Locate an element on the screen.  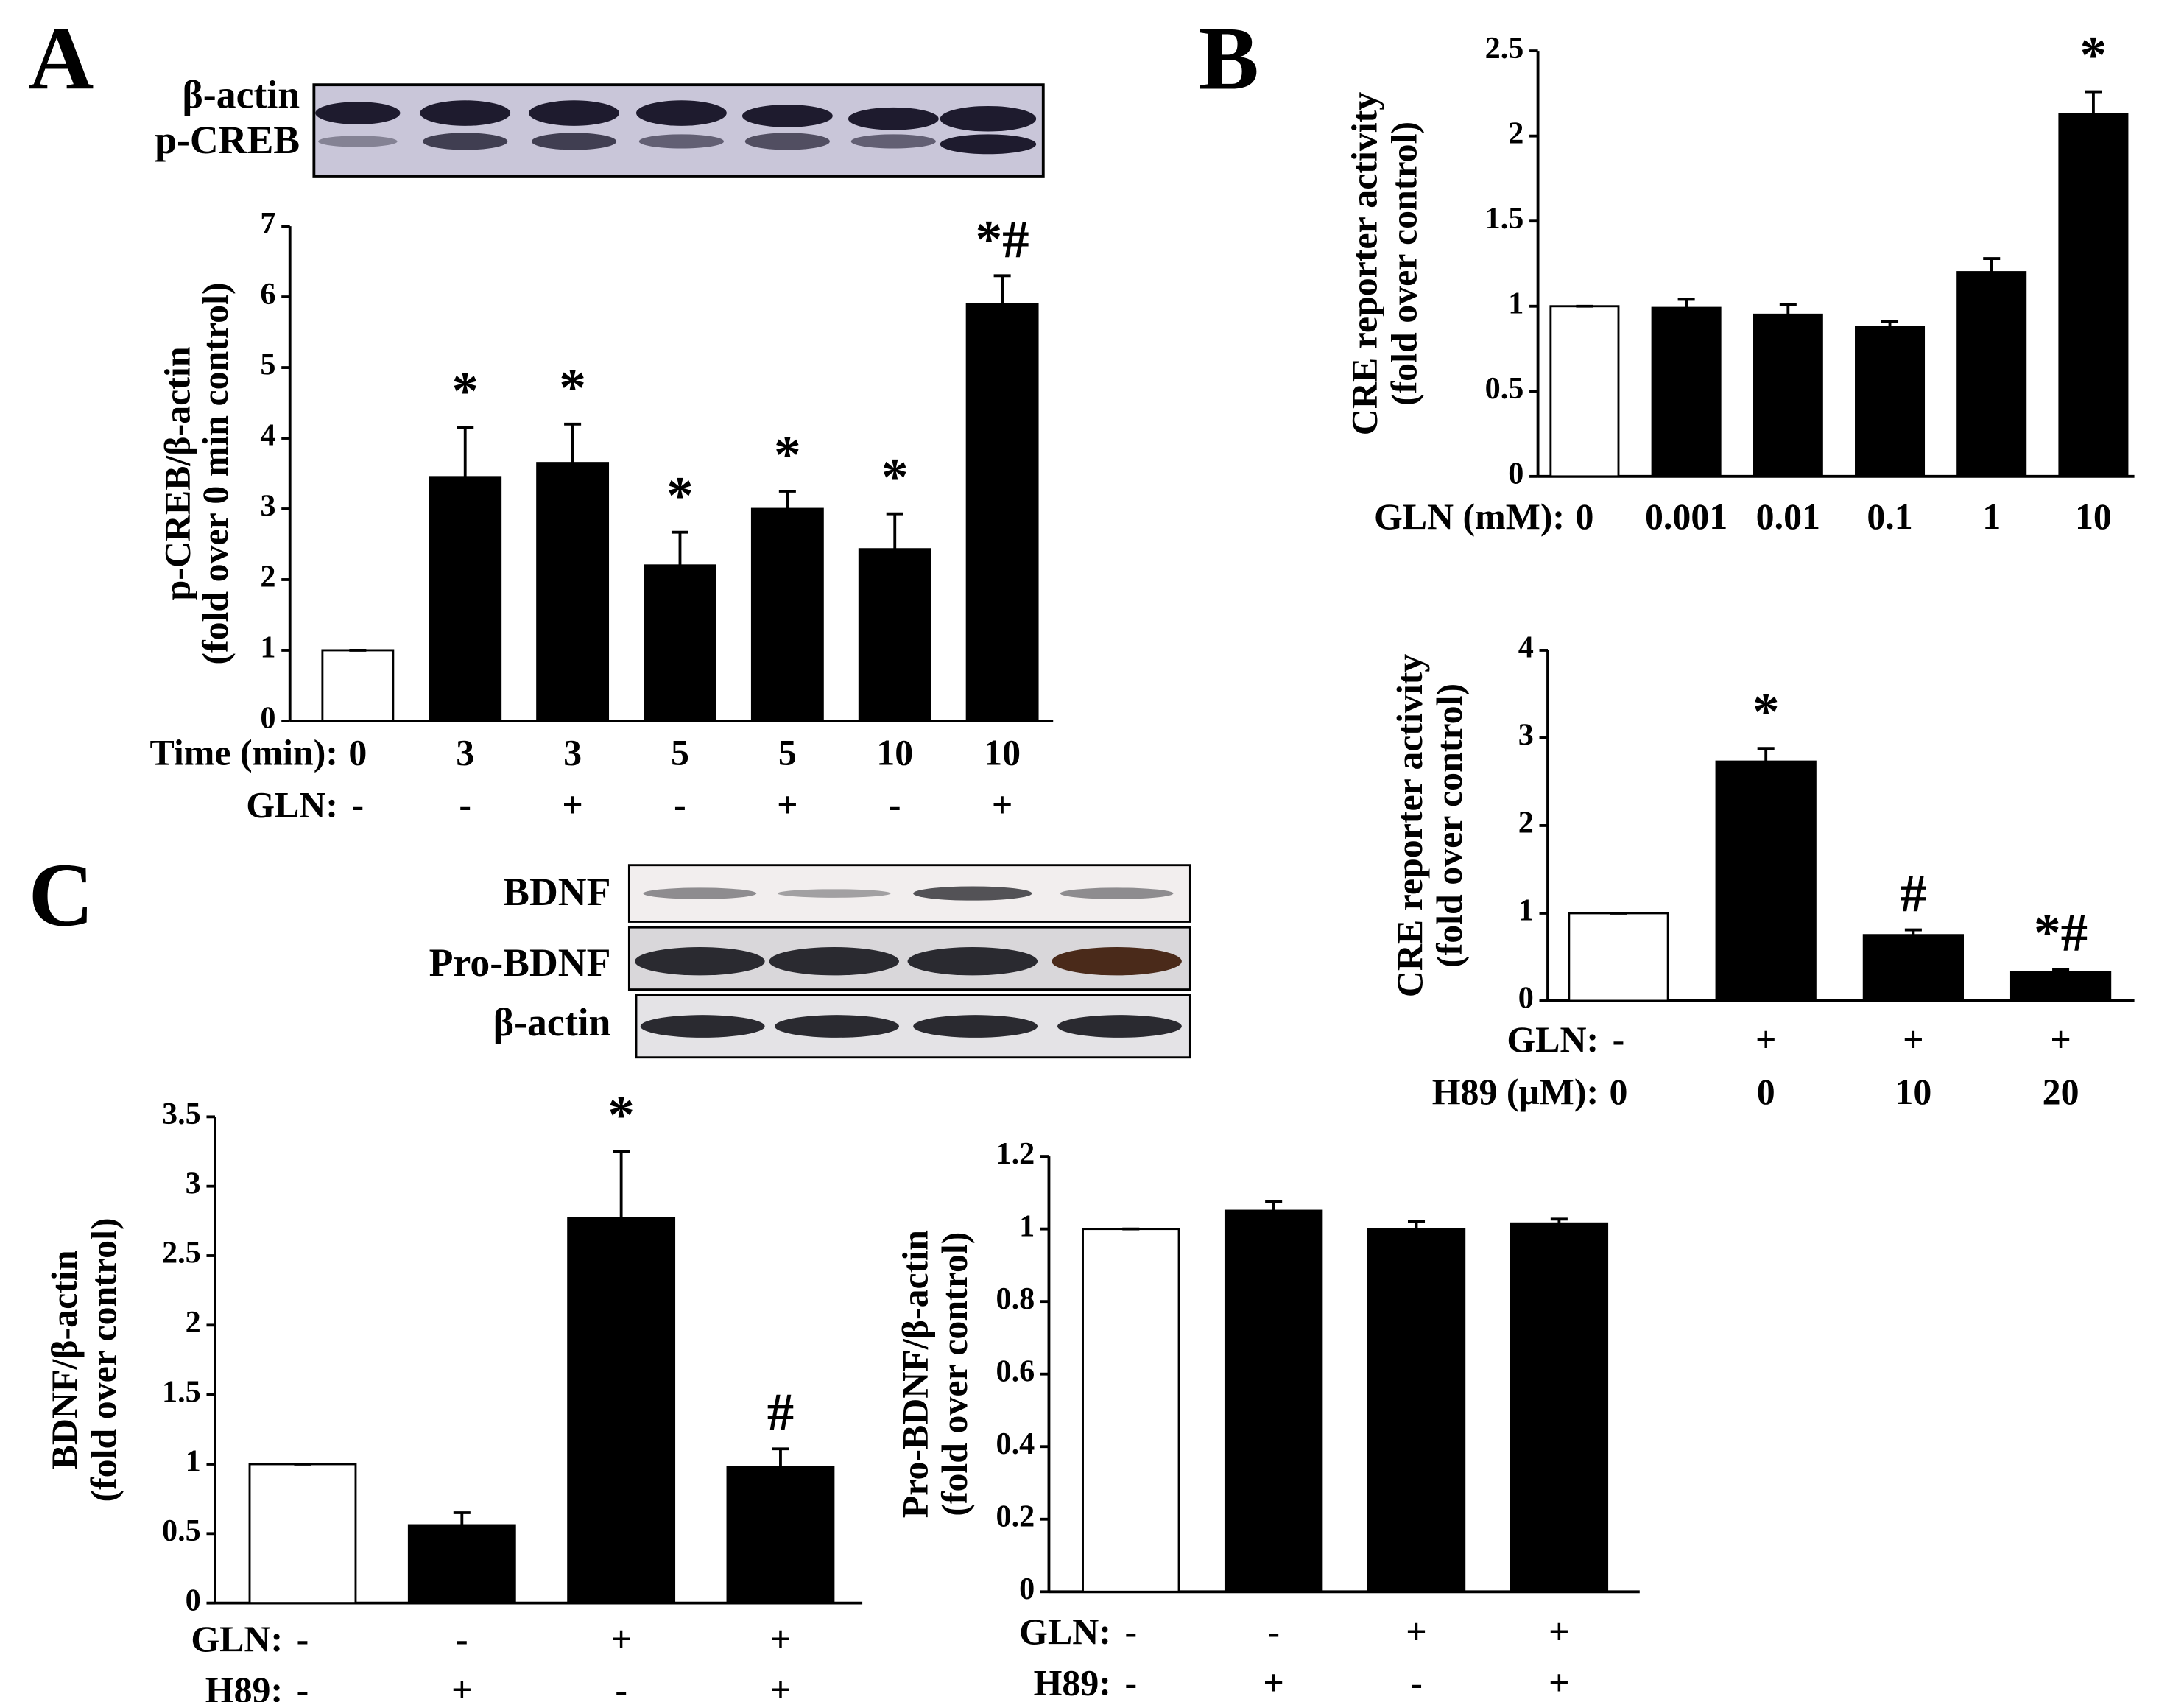
y-axis-label: (fold over 0 min control) is located at coordinates (216, 473).